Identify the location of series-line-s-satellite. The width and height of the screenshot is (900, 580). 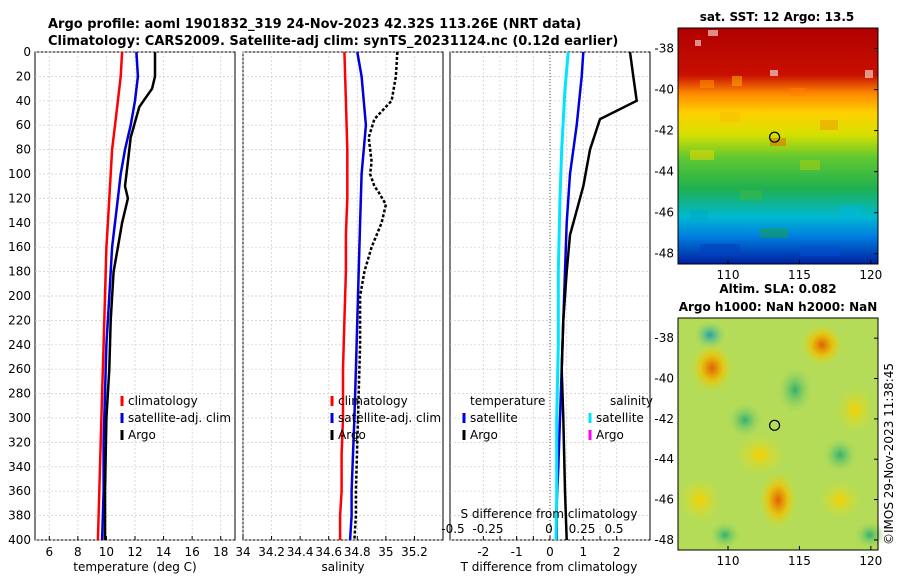
(562, 296).